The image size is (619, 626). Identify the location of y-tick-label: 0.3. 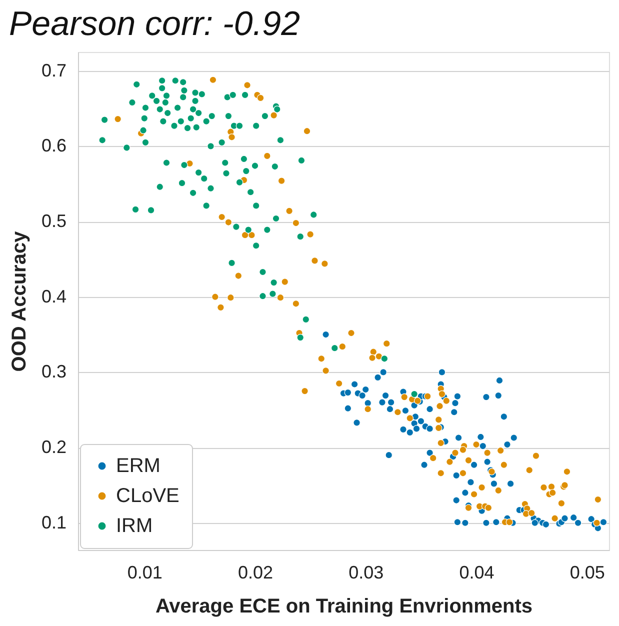
(53, 372).